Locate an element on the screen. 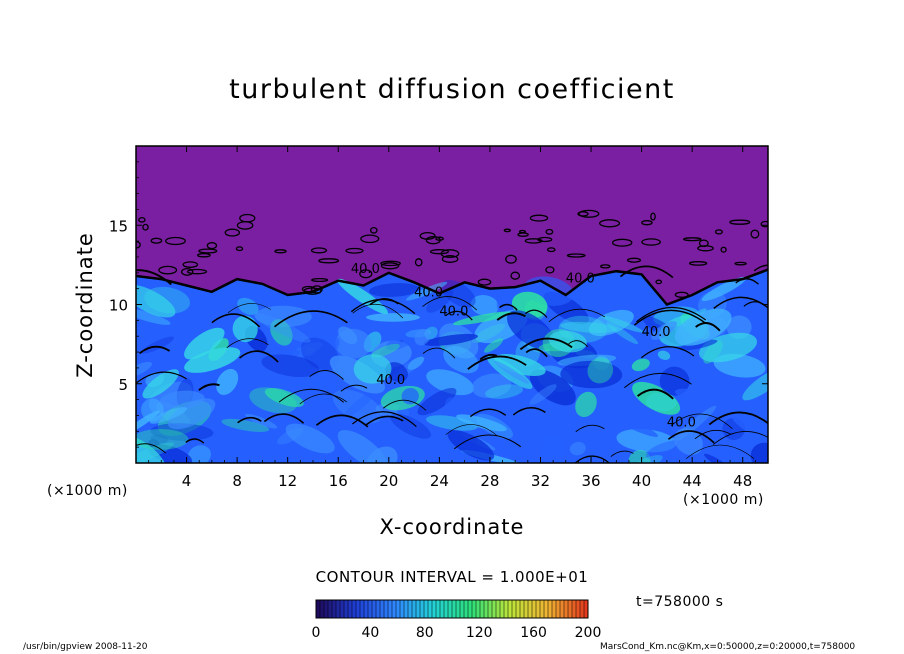 This screenshot has height=654, width=904. x-tick-label: 44 is located at coordinates (692, 481).